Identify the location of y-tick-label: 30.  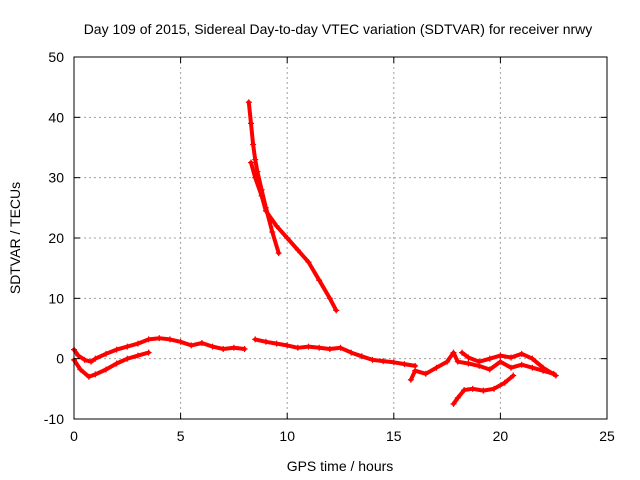
(56, 178).